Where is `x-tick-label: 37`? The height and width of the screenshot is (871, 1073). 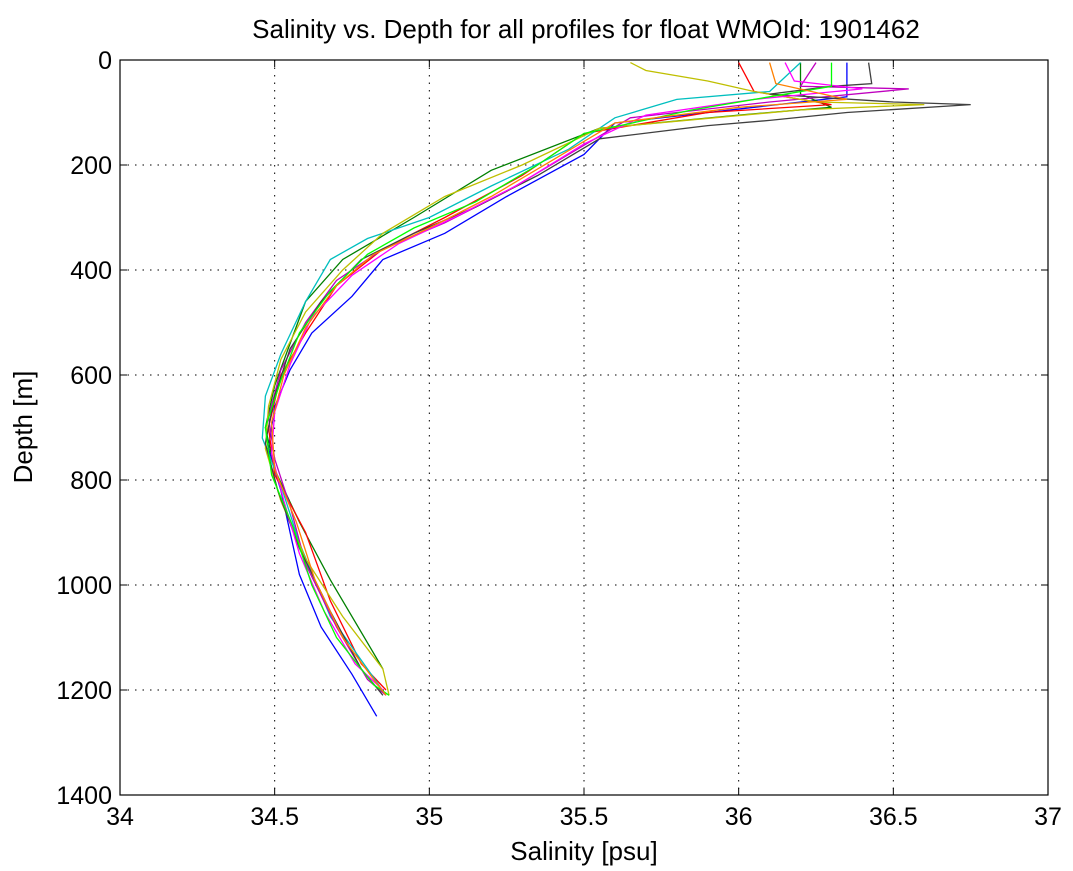
x-tick-label: 37 is located at coordinates (1048, 817).